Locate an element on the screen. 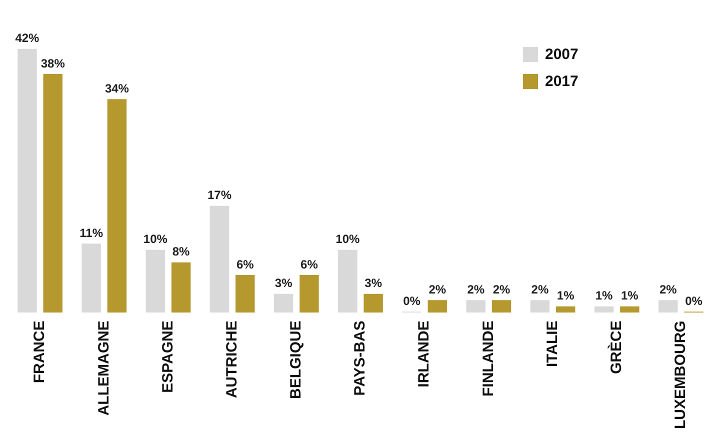  x-tick-label: PAYS-BAS is located at coordinates (360, 358).